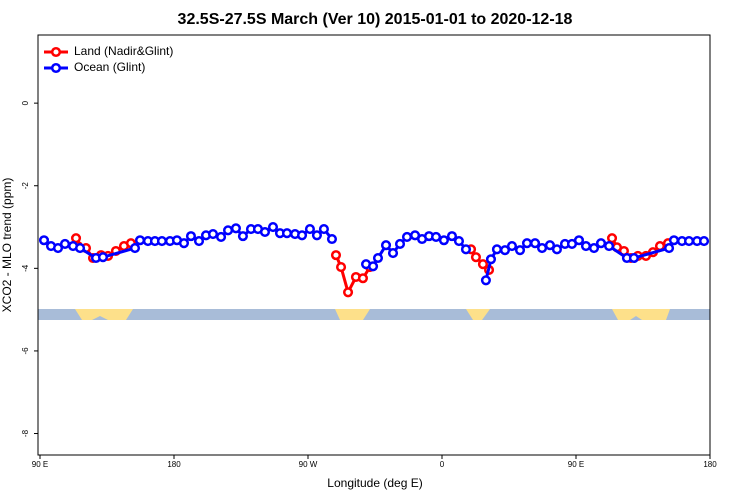 The width and height of the screenshot is (750, 500). I want to click on ocean-strip, so click(374, 314).